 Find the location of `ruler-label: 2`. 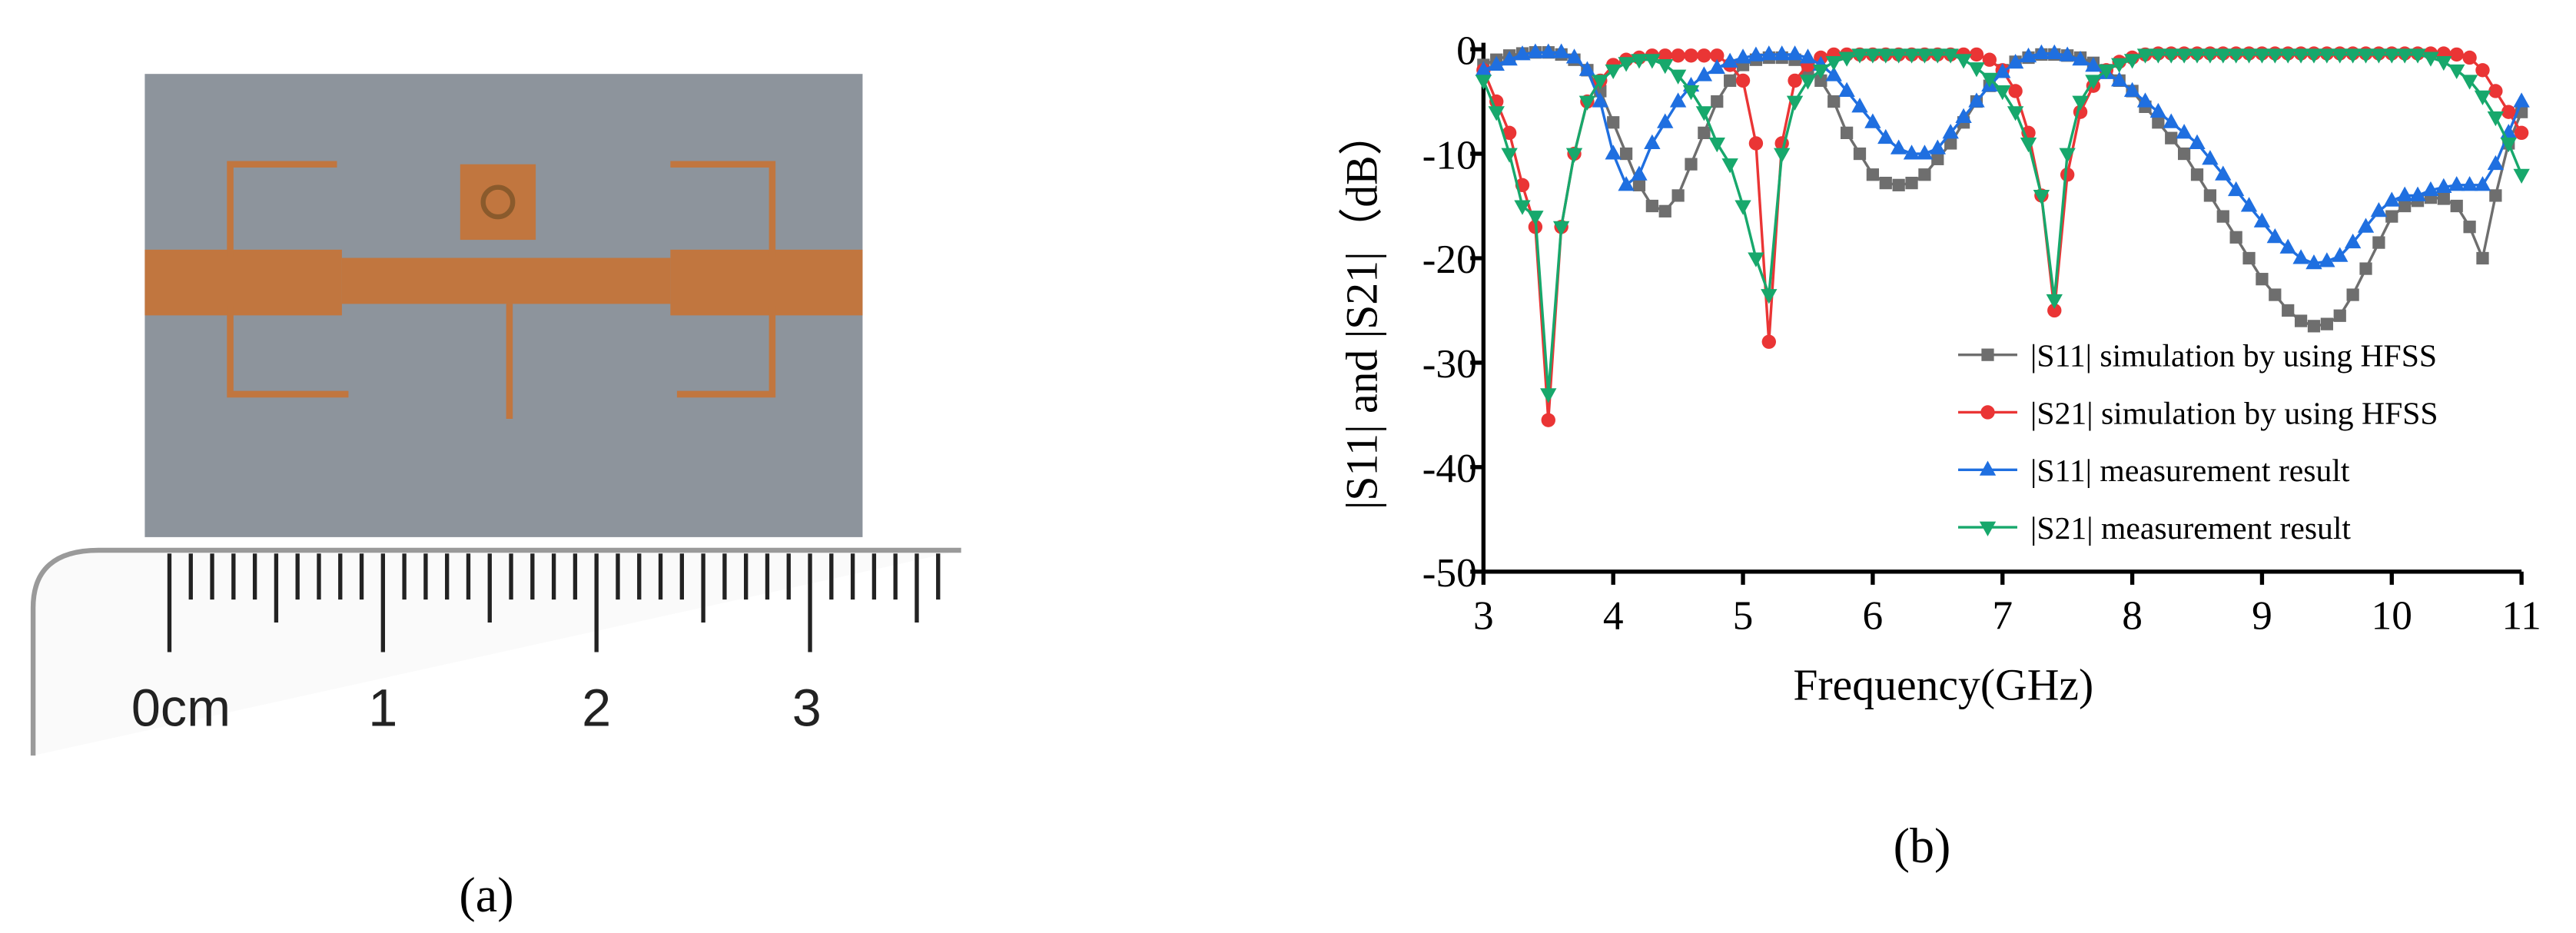

ruler-label: 2 is located at coordinates (596, 708).